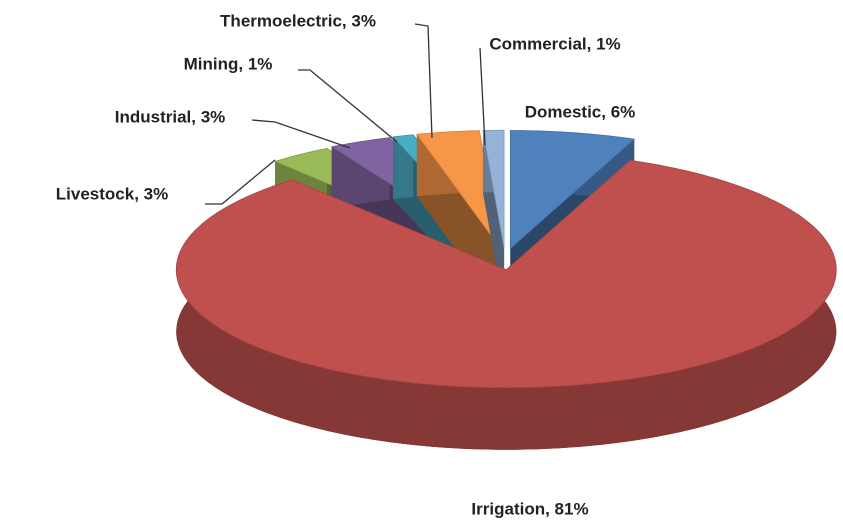 Image resolution: width=843 pixels, height=529 pixels. I want to click on data-label: Thermoelectric, 3%, so click(298, 20).